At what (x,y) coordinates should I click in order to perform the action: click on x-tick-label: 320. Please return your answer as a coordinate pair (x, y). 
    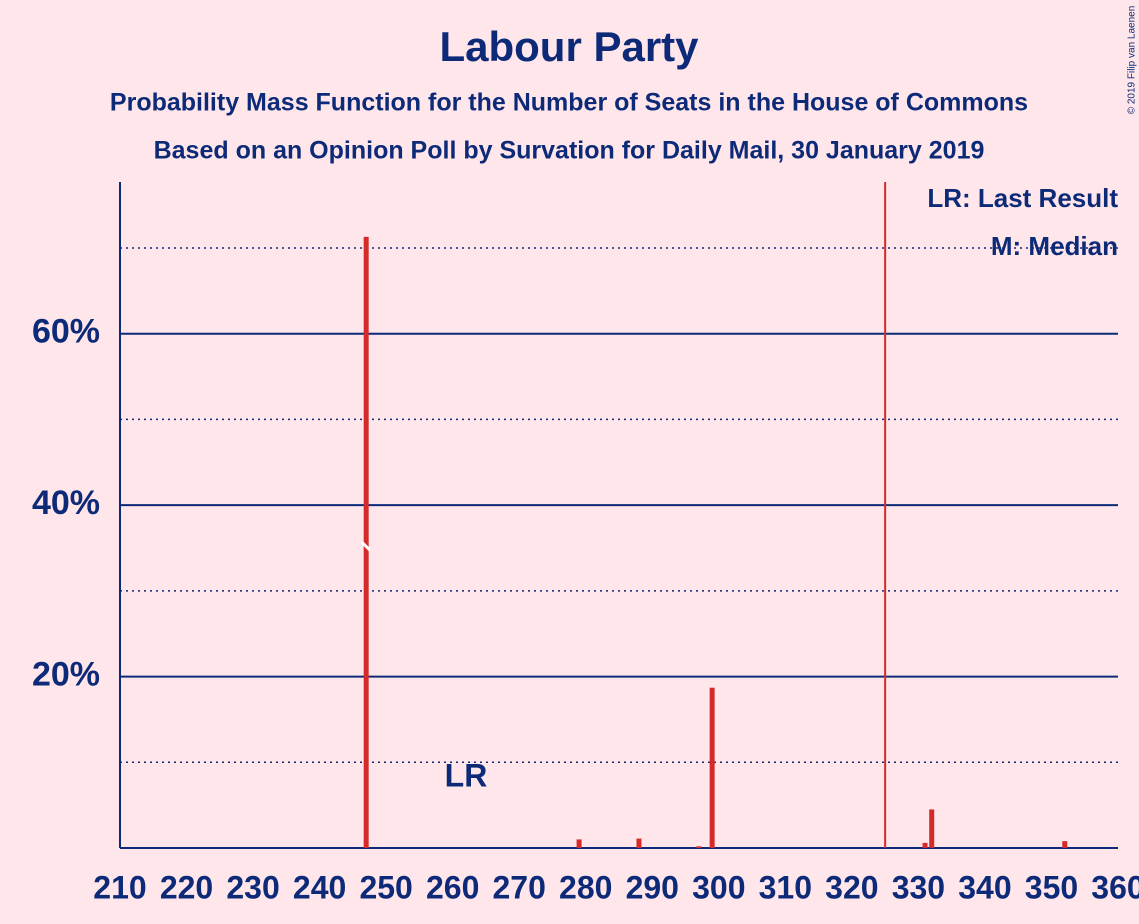
    Looking at the image, I should click on (851, 887).